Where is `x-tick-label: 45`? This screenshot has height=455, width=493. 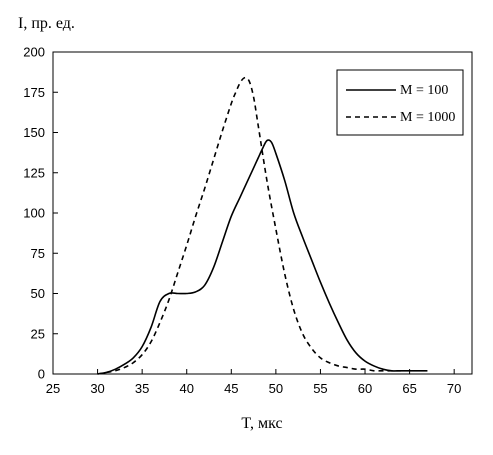
x-tick-label: 45 is located at coordinates (231, 388).